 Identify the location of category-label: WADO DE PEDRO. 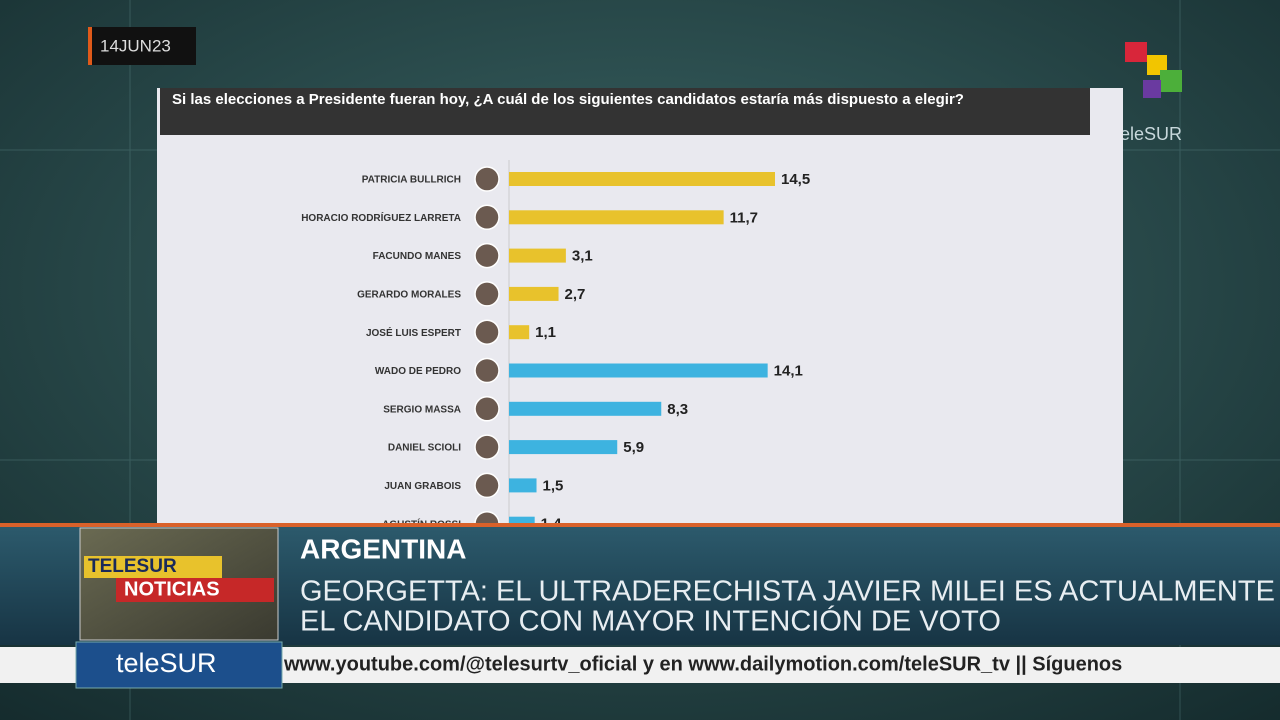
(418, 371).